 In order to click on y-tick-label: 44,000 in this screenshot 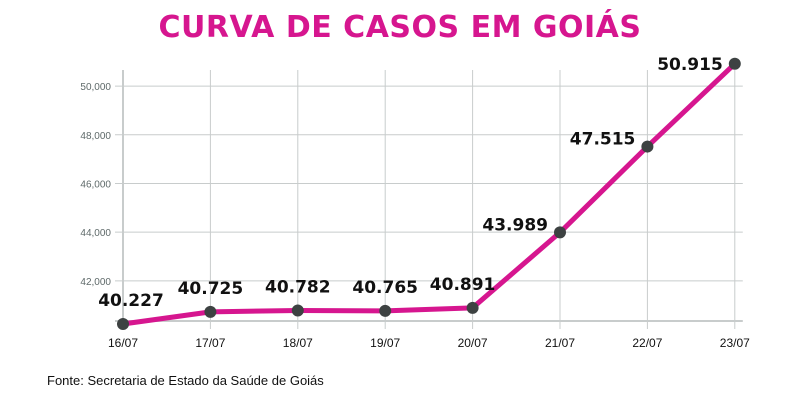, I will do `click(95, 233)`.